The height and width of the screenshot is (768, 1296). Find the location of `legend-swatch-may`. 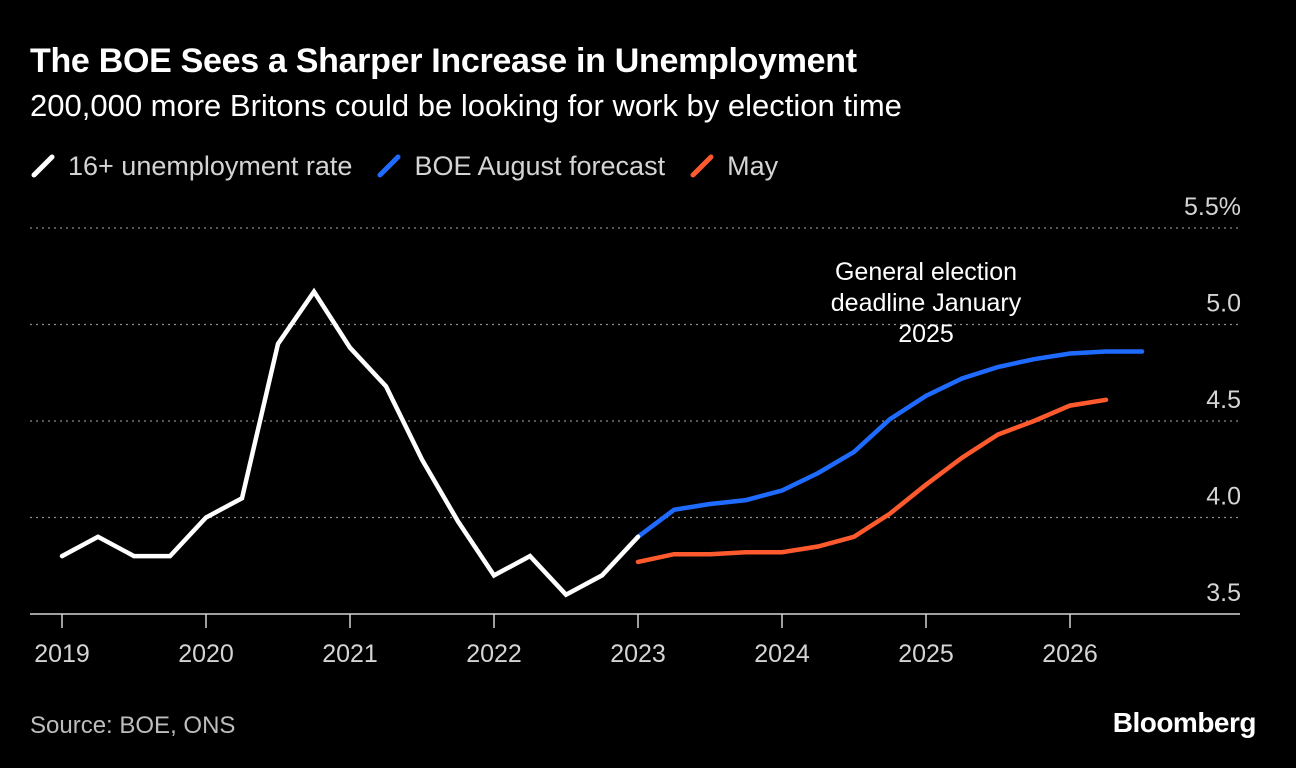

legend-swatch-may is located at coordinates (702, 166).